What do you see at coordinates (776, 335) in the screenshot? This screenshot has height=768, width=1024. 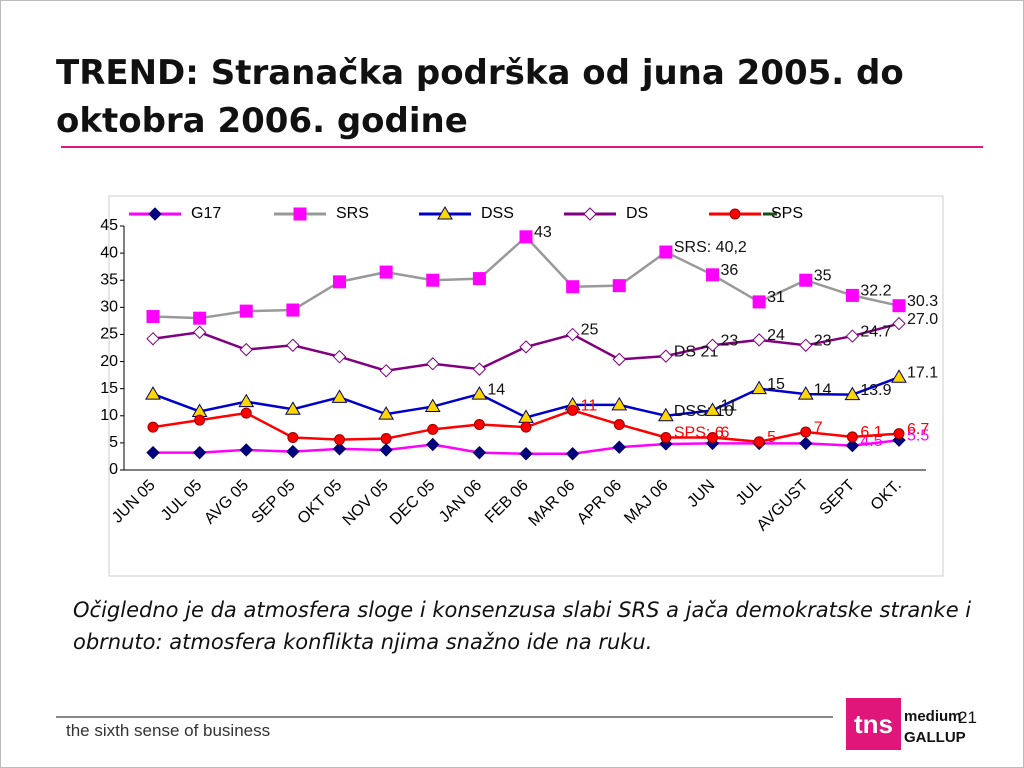 I see `value-label: 24` at bounding box center [776, 335].